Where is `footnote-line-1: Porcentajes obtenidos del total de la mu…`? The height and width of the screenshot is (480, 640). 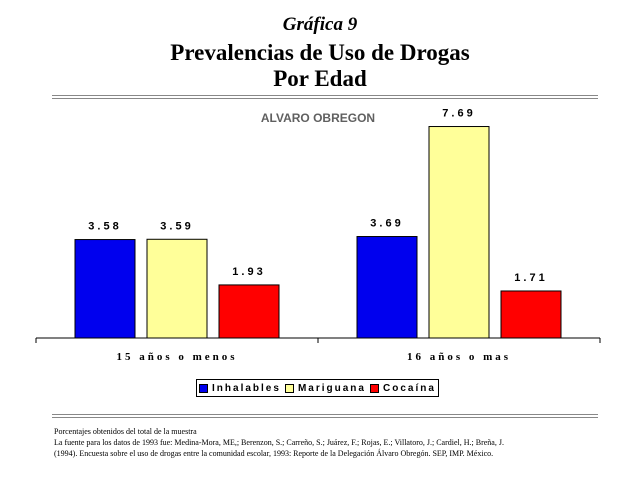 footnote-line-1: Porcentajes obtenidos del total de la mu… is located at coordinates (125, 431).